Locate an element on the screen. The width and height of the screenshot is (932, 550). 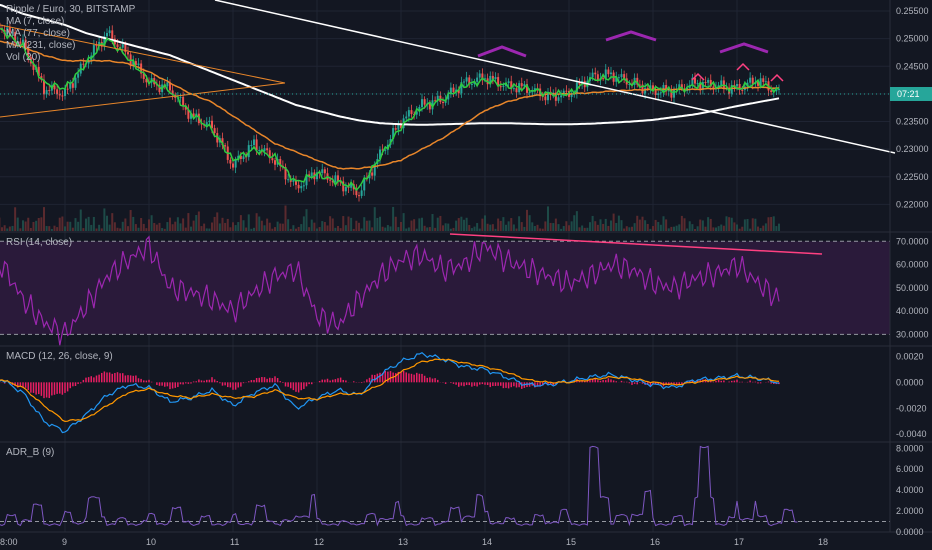
adr-pane is located at coordinates (445, 486).